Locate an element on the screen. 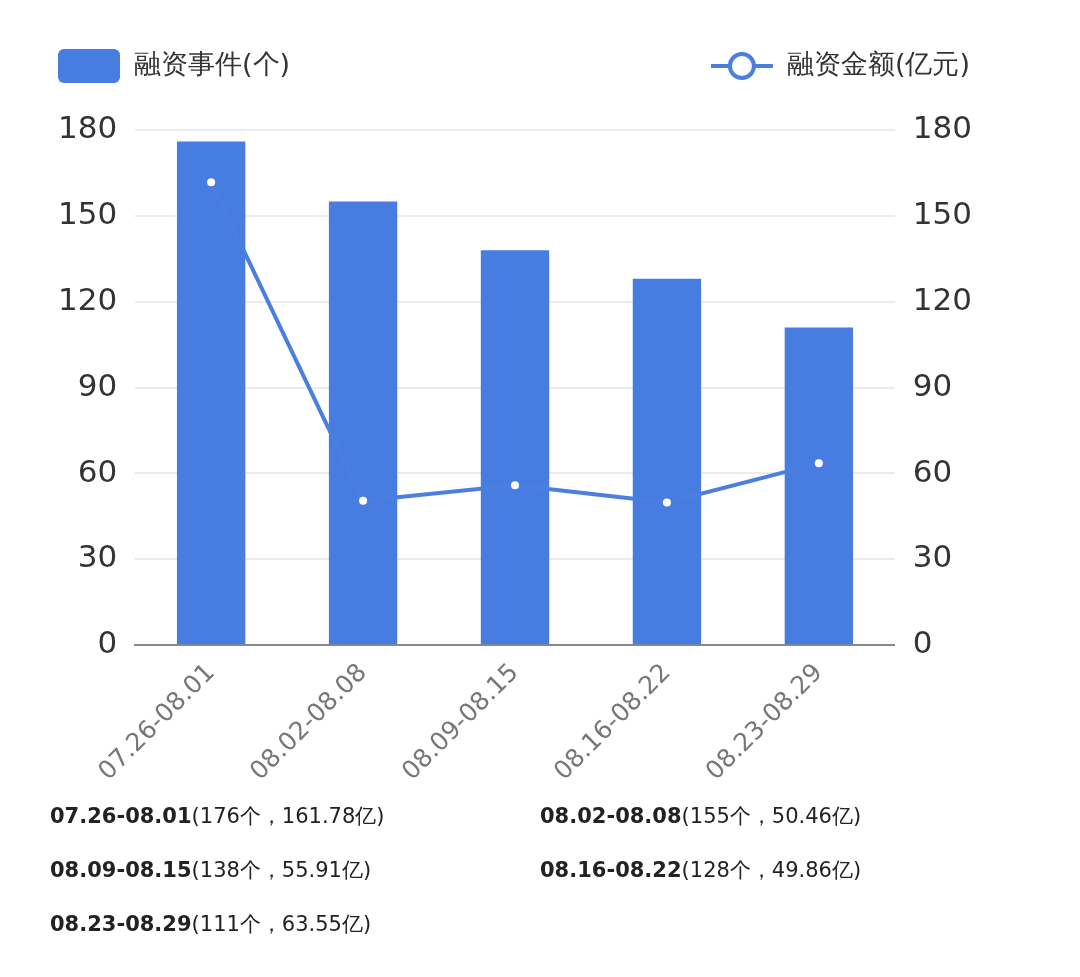 The height and width of the screenshot is (977, 1080). y-tick-label: 0 is located at coordinates (107, 642).